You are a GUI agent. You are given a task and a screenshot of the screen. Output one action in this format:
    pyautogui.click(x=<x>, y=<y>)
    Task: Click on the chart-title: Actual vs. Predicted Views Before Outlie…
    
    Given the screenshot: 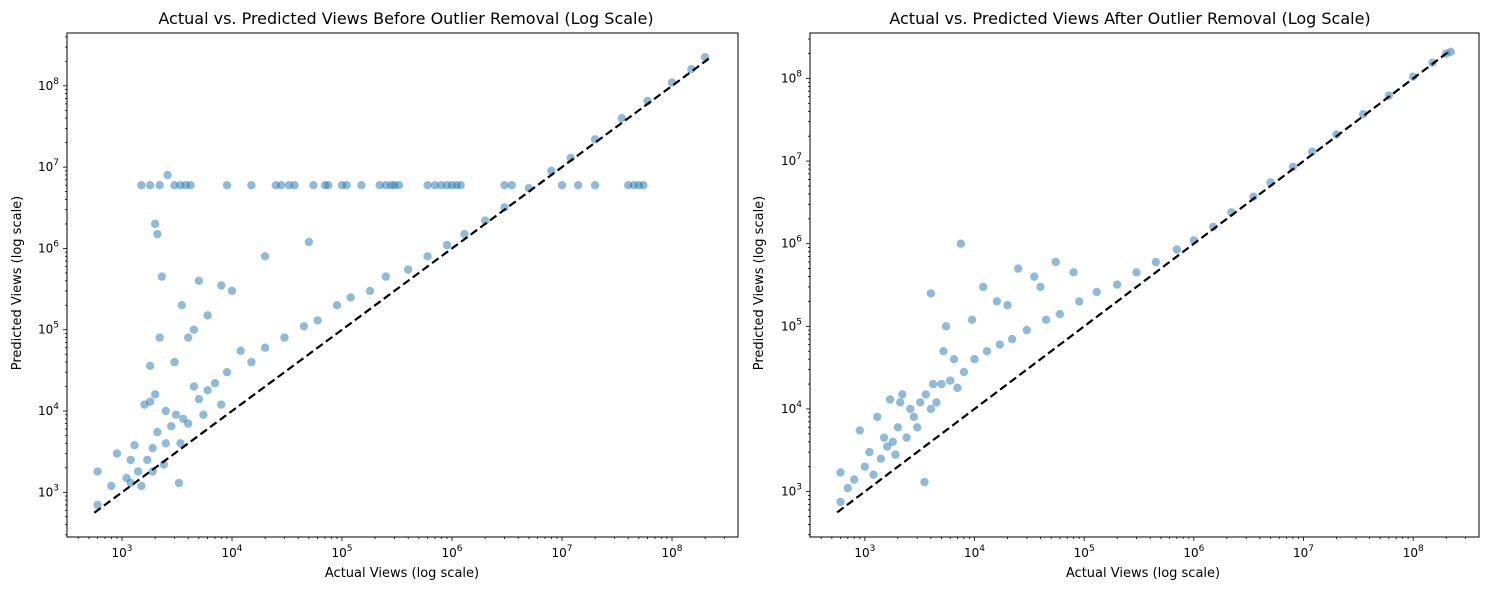 What is the action you would take?
    pyautogui.click(x=405, y=18)
    